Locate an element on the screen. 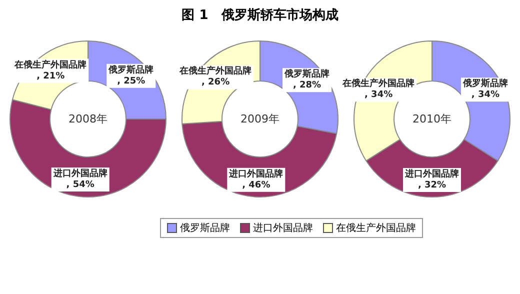 The height and width of the screenshot is (294, 520). text: 2010年 is located at coordinates (432, 119).